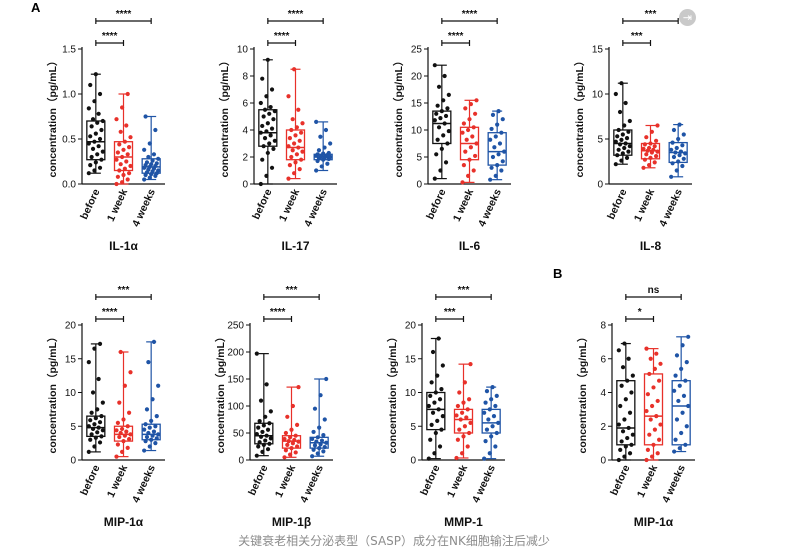  What do you see at coordinates (598, 50) in the screenshot?
I see `y-tick-label: 15` at bounding box center [598, 50].